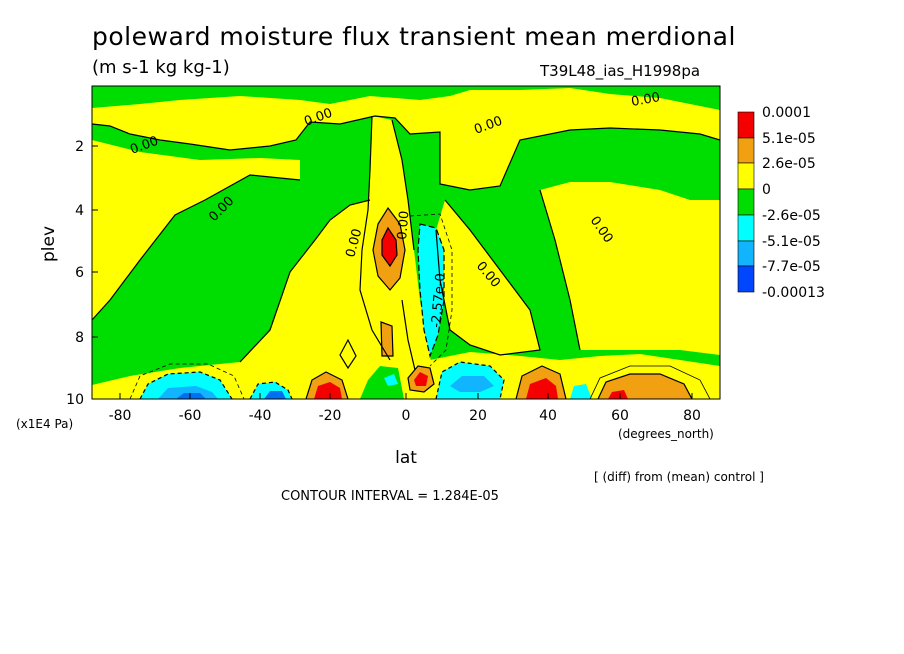 This screenshot has width=904, height=654. What do you see at coordinates (746, 253) in the screenshot?
I see `legend-swatch-light-blue` at bounding box center [746, 253].